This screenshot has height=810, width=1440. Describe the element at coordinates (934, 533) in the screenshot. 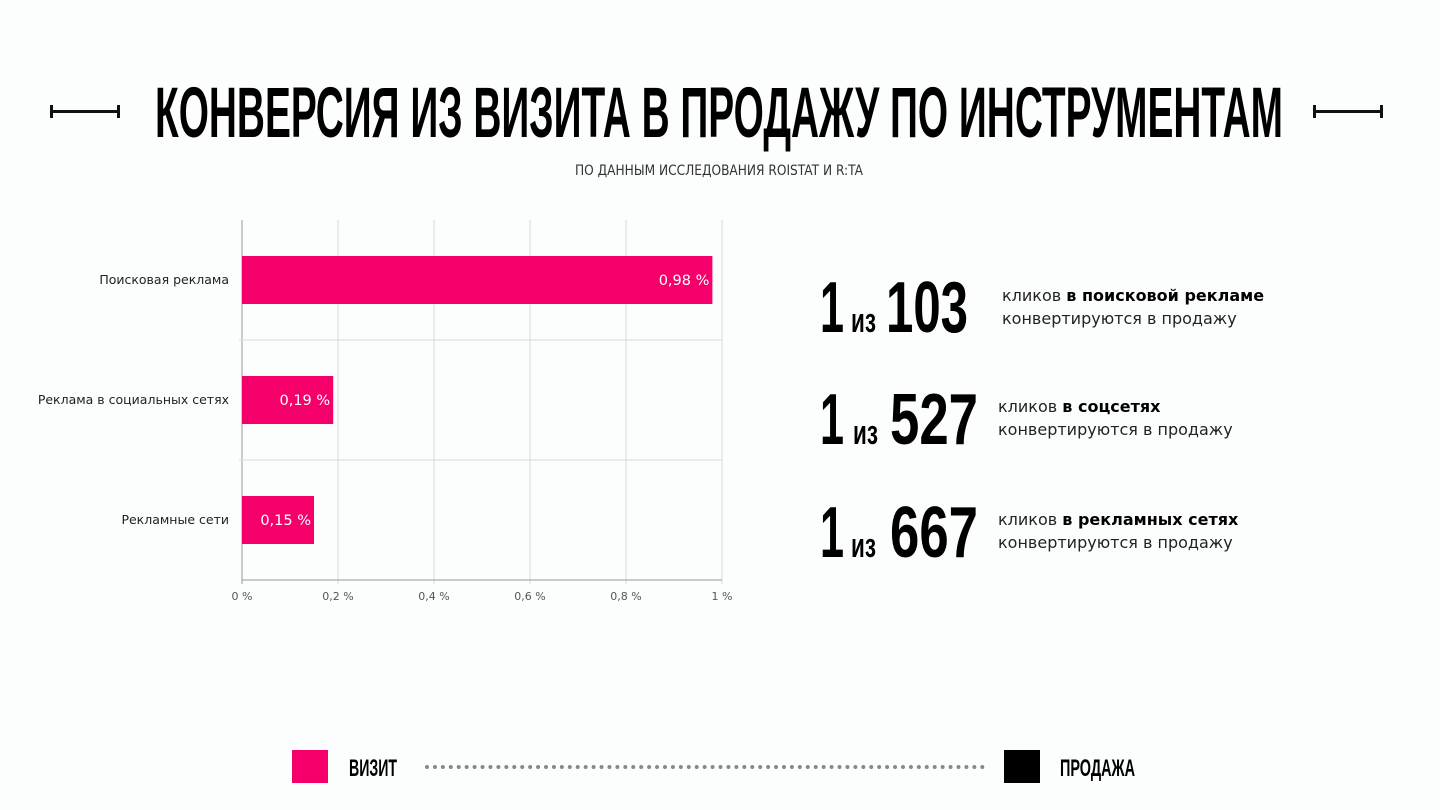

I see `stat-number: 667` at that location.